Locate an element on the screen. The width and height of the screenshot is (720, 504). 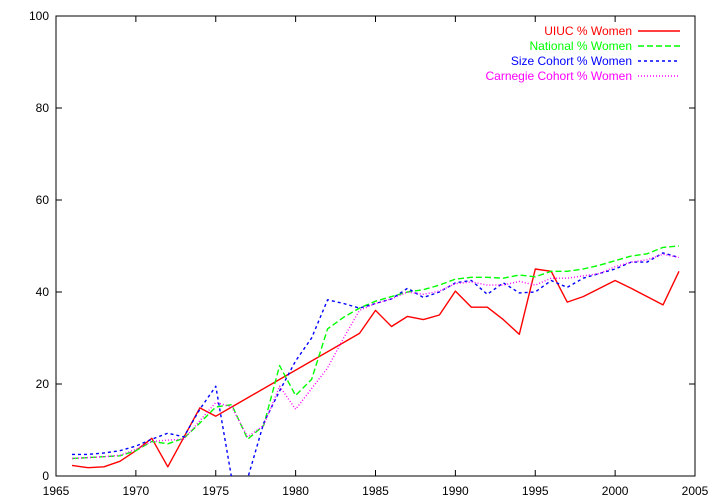
x-tick-label: 2000 is located at coordinates (615, 491).